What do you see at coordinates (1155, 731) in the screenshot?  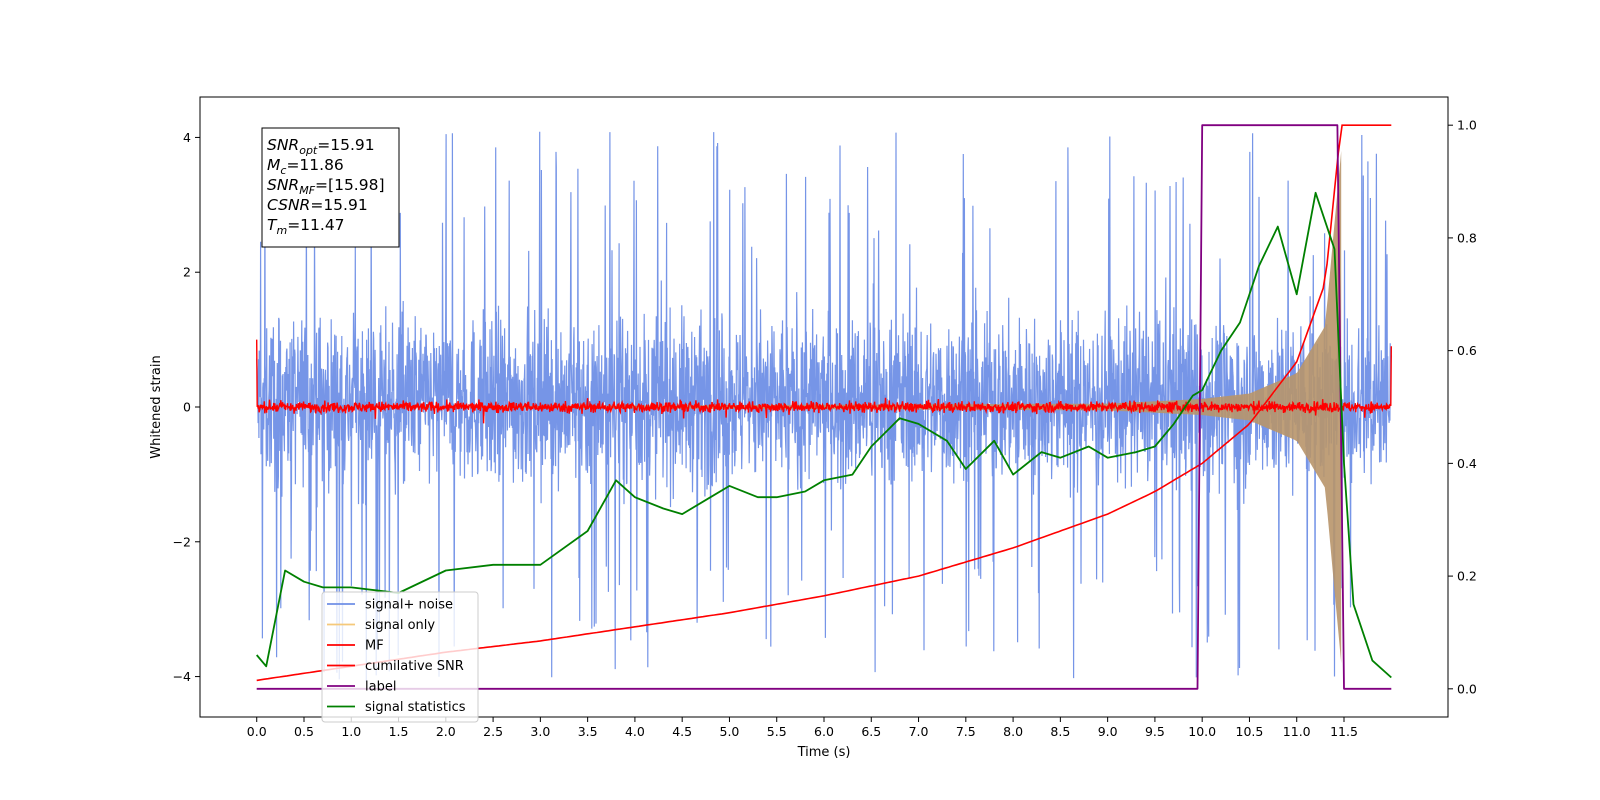 I see `x-tick-label: 9.5` at bounding box center [1155, 731].